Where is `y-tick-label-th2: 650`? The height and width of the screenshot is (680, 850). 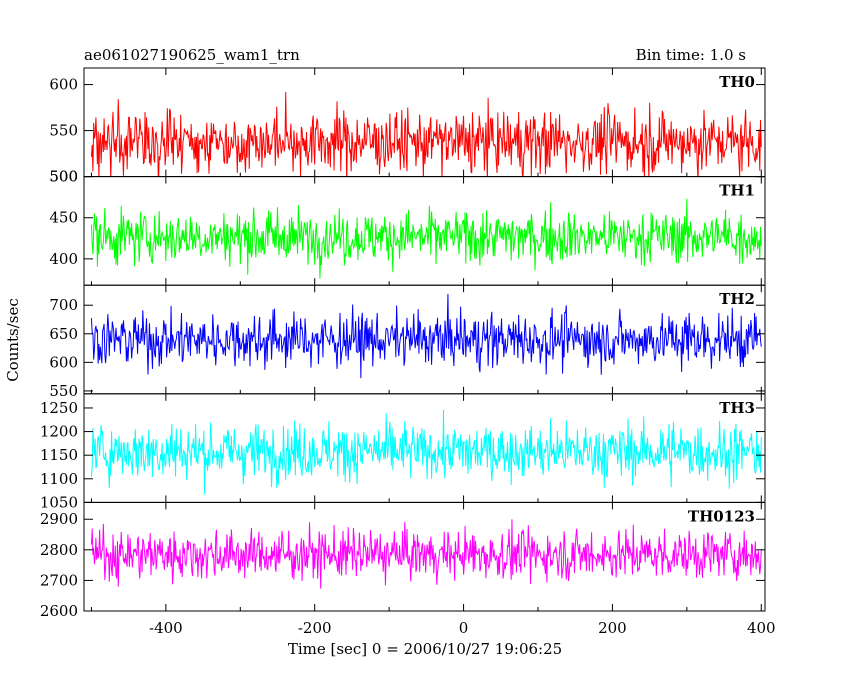
y-tick-label-th2: 650 is located at coordinates (63, 334).